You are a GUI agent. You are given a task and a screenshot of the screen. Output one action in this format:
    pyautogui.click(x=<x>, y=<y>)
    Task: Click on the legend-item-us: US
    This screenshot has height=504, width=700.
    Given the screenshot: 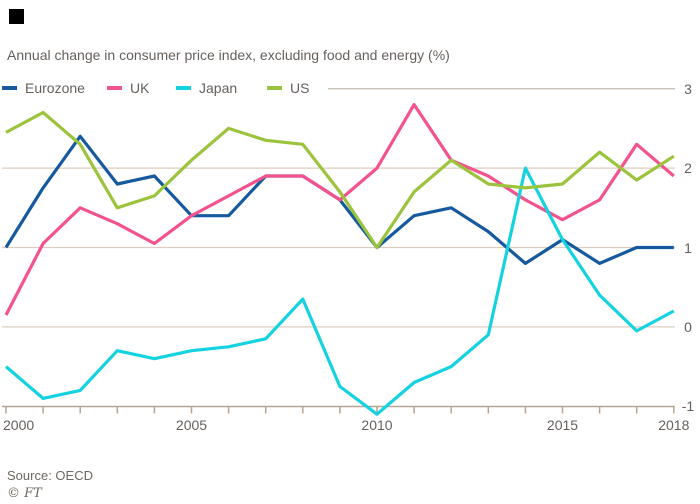 What is the action you would take?
    pyautogui.click(x=288, y=88)
    